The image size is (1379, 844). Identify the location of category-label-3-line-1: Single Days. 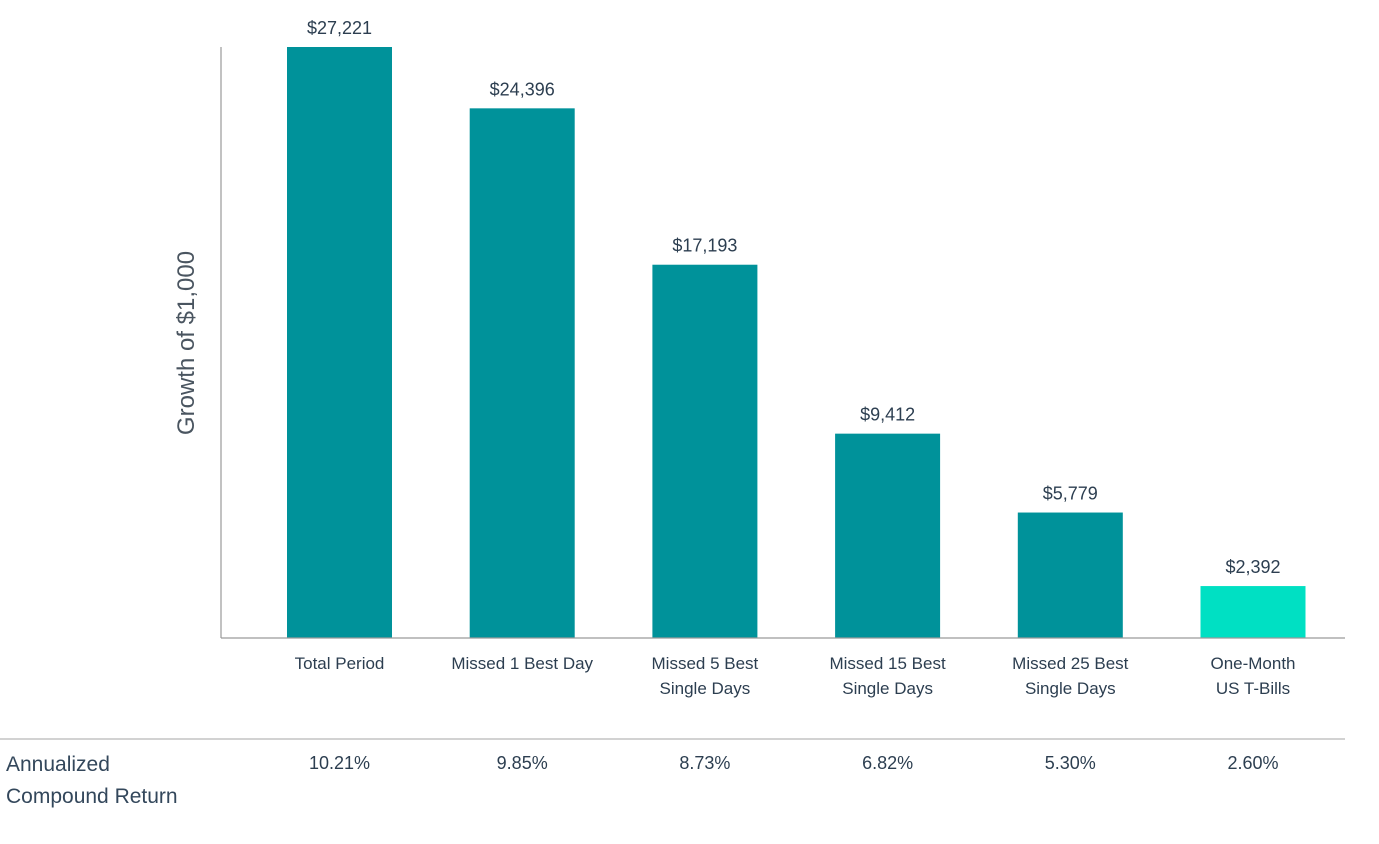
(887, 688).